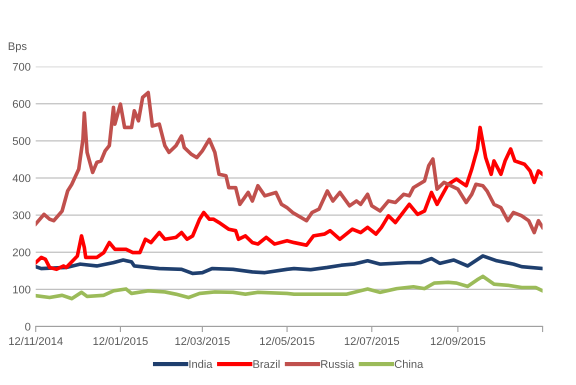 The image size is (576, 385). Describe the element at coordinates (202, 341) in the screenshot. I see `x-tick-label: 12/03/2015` at that location.